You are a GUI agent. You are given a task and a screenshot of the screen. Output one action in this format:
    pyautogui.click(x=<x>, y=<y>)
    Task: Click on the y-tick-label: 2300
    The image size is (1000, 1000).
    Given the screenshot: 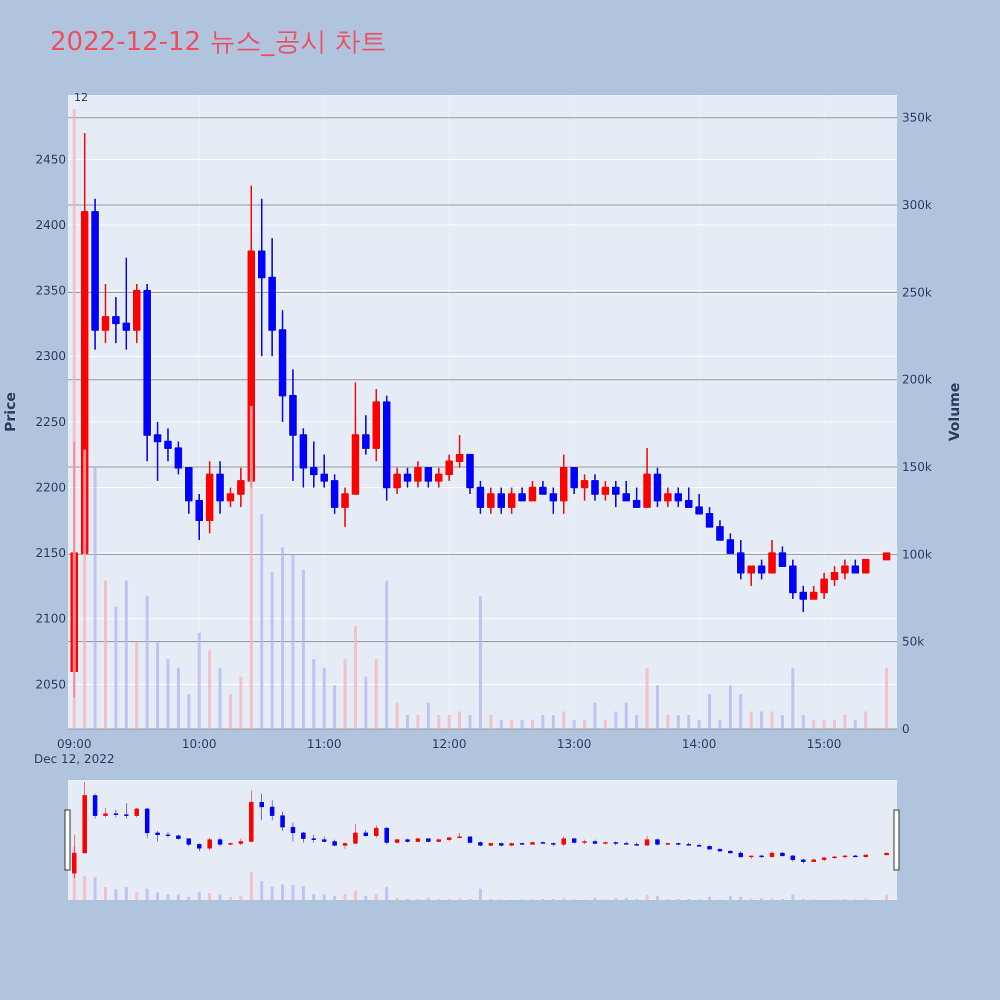 What is the action you would take?
    pyautogui.click(x=50, y=356)
    